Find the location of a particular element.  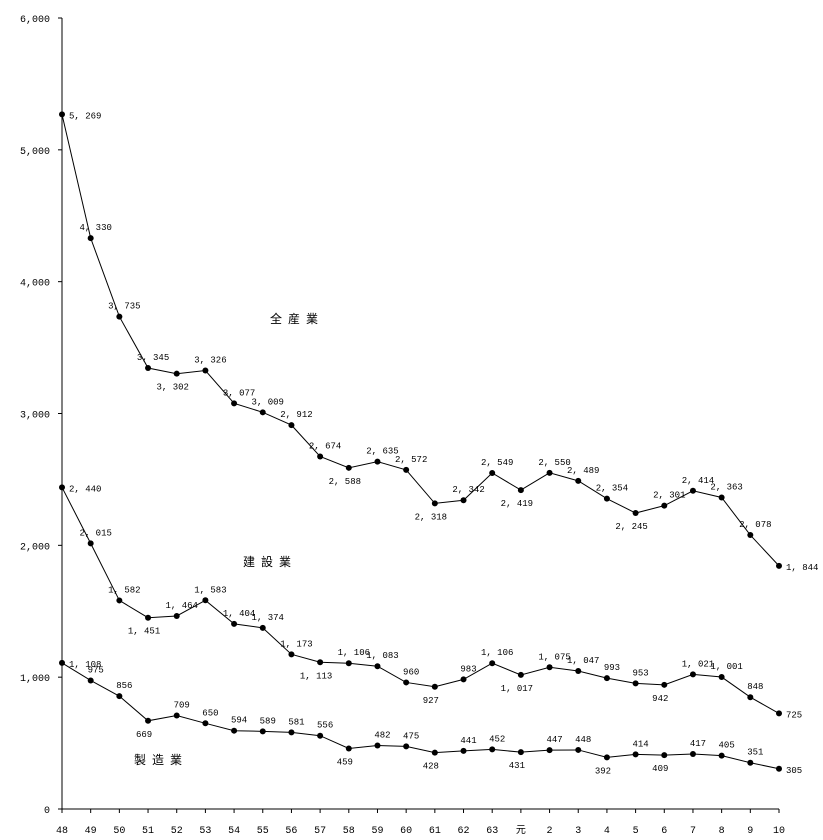

data-label: 1, 451 is located at coordinates (144, 632).